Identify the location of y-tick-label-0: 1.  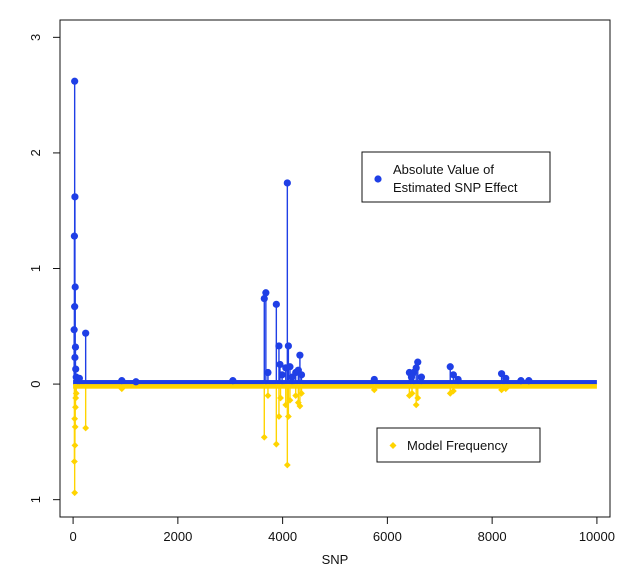
(35, 499).